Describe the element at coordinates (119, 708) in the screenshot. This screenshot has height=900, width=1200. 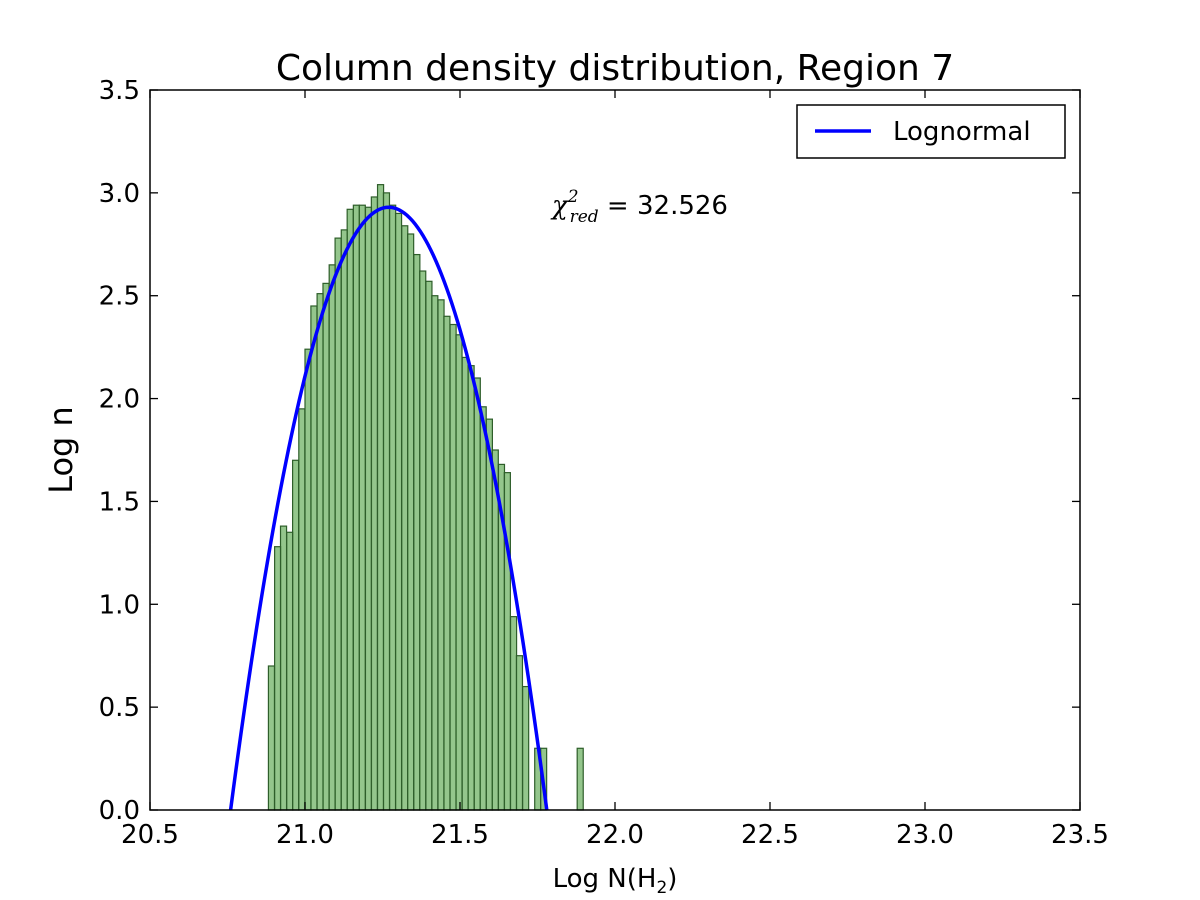
I see `y-tick-label: 0.5` at that location.